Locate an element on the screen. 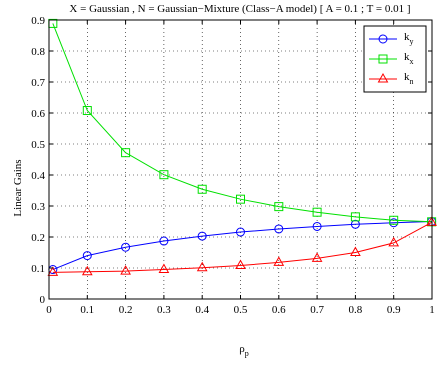  x-axis-label-base: ρ is located at coordinates (242, 349).